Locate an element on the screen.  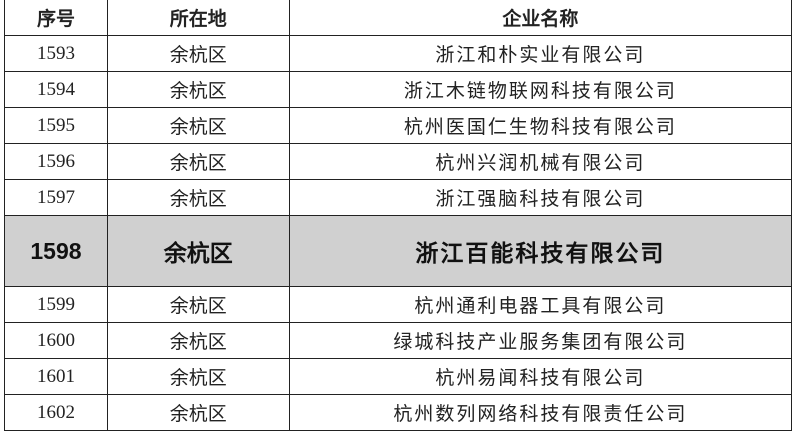
header-row: 序号 所在地 企业名称 is located at coordinates (398, 18).